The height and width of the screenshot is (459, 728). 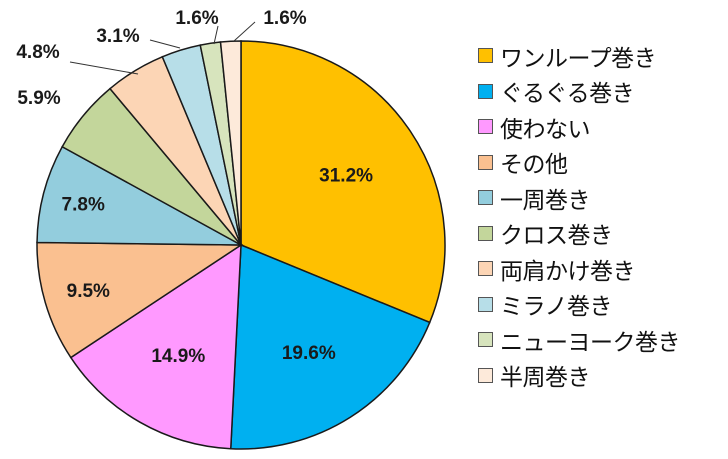 What do you see at coordinates (178, 356) in the screenshot?
I see `slice-label: 14.9%` at bounding box center [178, 356].